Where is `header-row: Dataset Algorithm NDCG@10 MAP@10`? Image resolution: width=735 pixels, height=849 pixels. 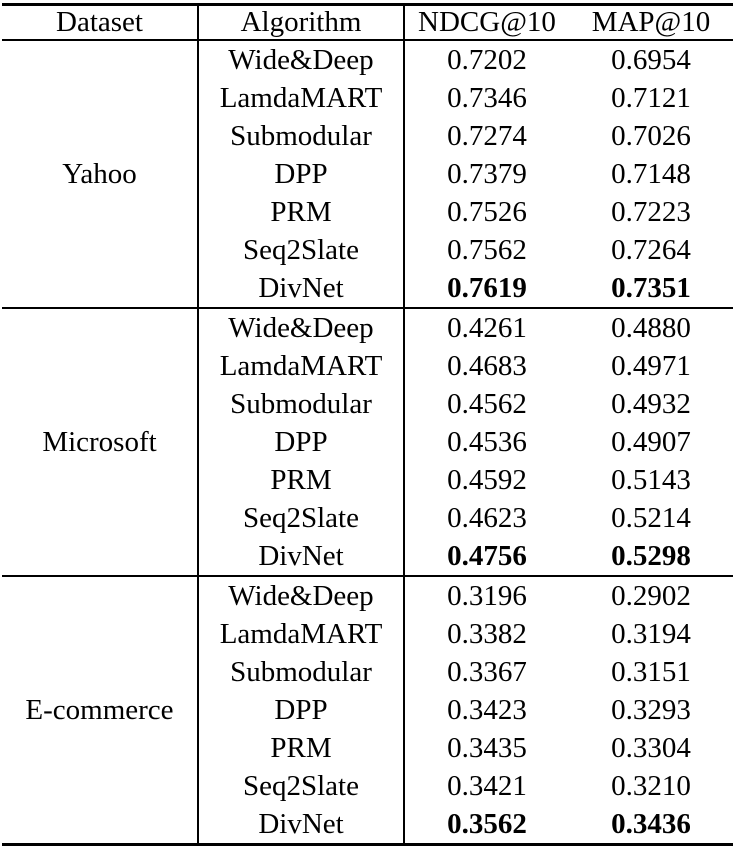
header-row: Dataset Algorithm NDCG@10 MAP@10 is located at coordinates (367, 22).